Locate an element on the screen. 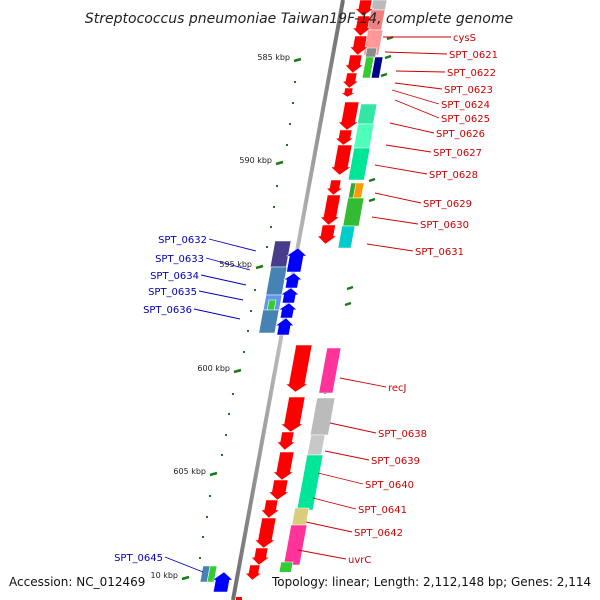 Image resolution: width=600 pixels, height=600 pixels. gene-label-spt_0641: SPT_0641 is located at coordinates (382, 510).